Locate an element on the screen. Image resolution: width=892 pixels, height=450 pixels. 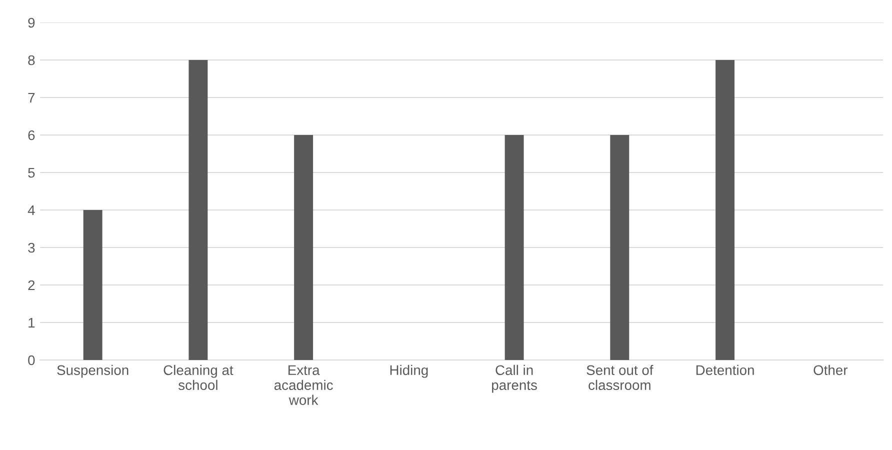
x-tick-label: Sent out of classroom is located at coordinates (620, 377).